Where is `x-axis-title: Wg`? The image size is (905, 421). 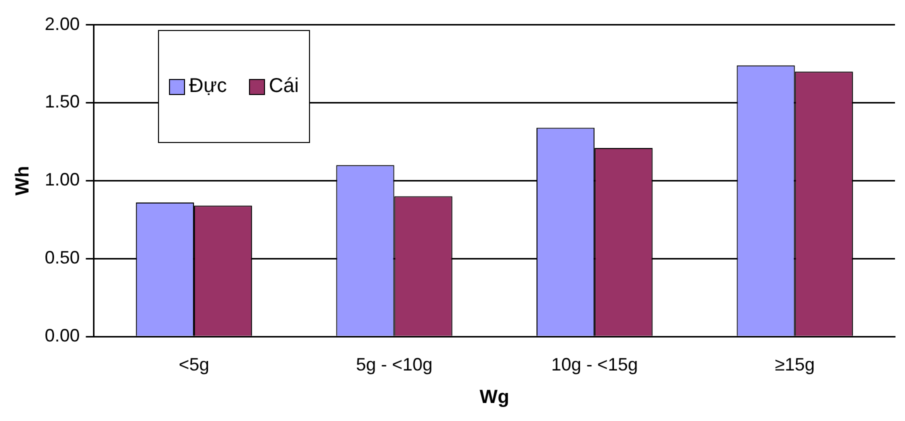 x-axis-title: Wg is located at coordinates (495, 397).